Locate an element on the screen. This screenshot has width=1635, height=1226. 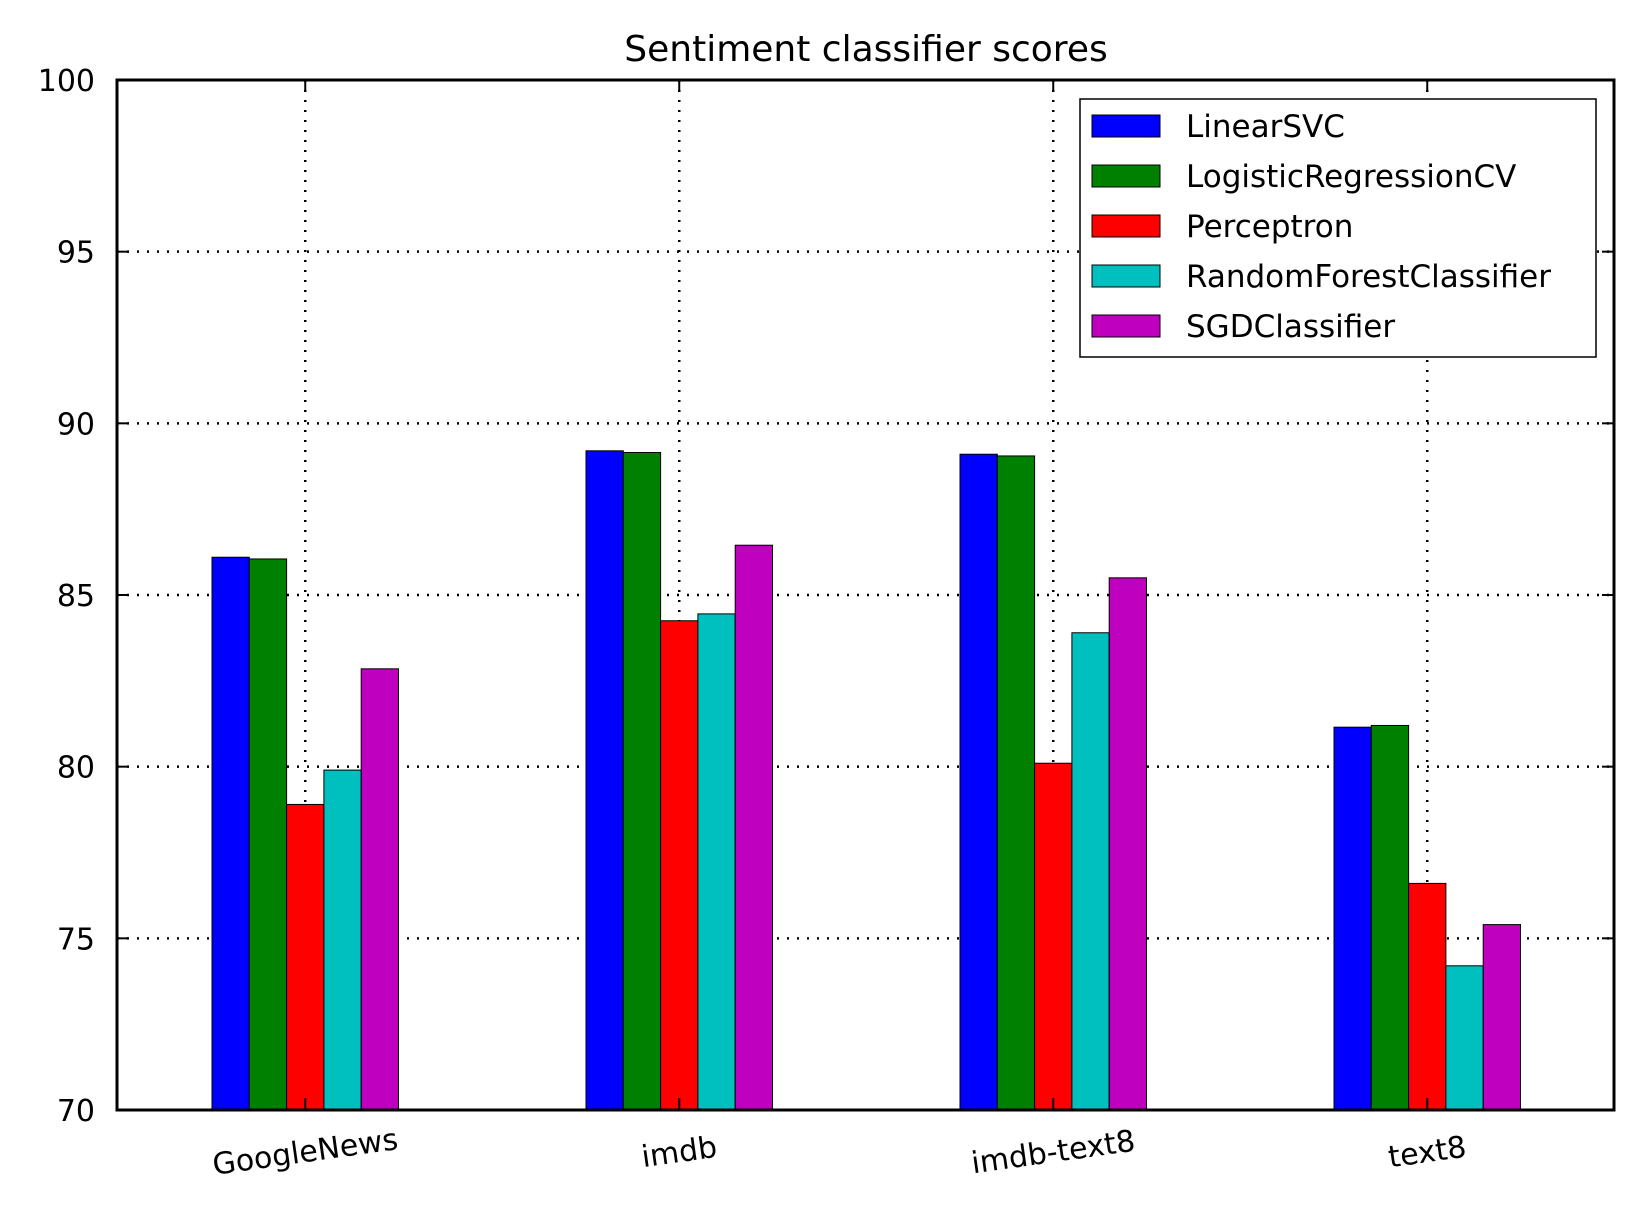
chart-title: Sentiment classifier scores is located at coordinates (865, 49).